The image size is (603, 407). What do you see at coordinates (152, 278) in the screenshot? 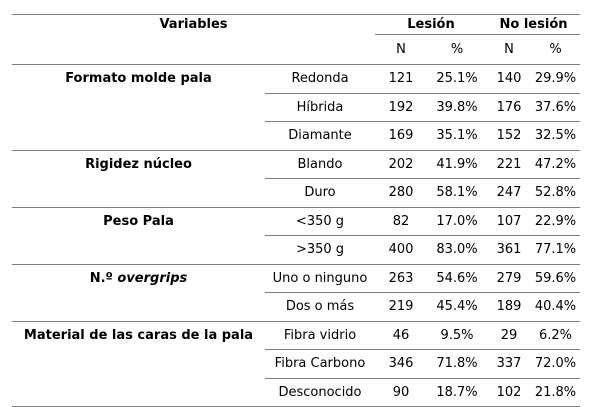
I see `variable-name-italic: overgrips` at bounding box center [152, 278].